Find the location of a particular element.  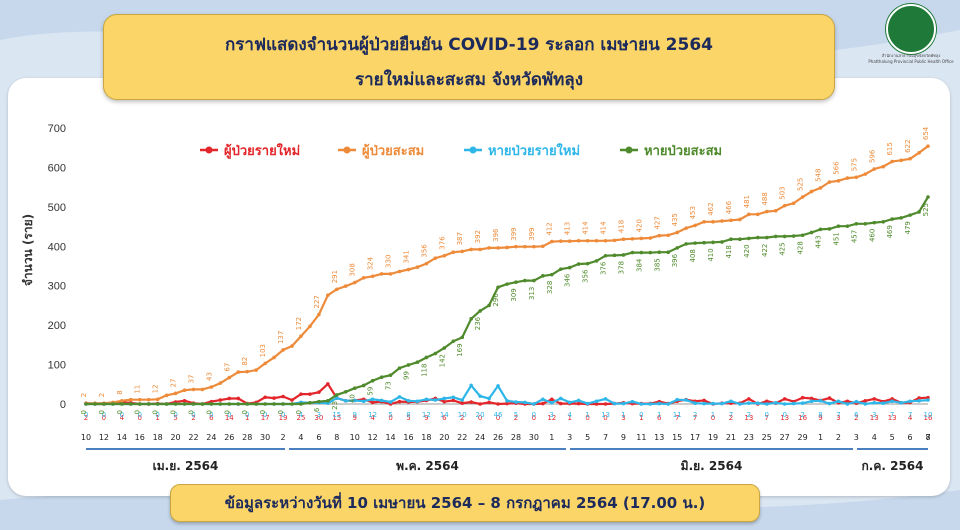

data-label: 346 is located at coordinates (568, 280).